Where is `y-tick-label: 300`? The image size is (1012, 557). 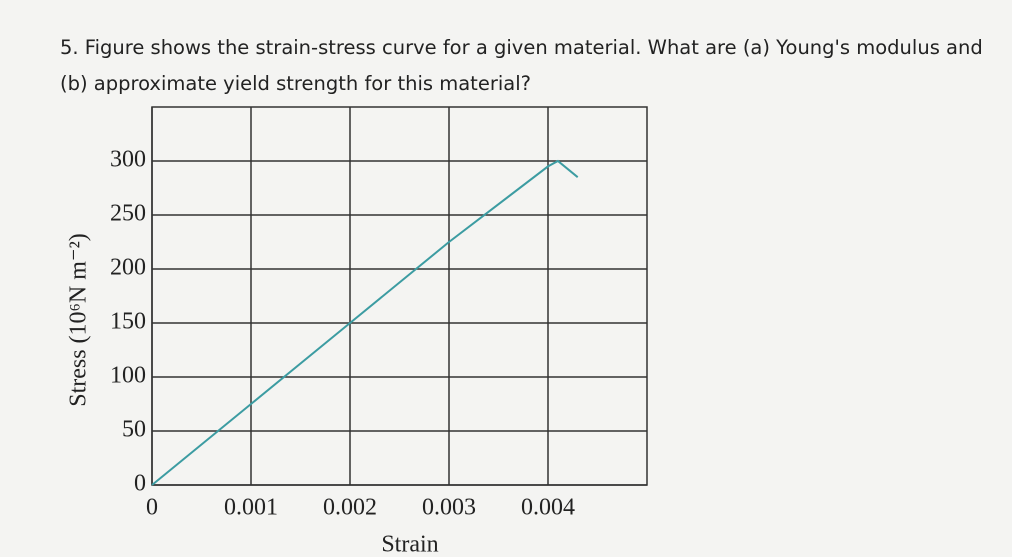
y-tick-label: 300 is located at coordinates (128, 160).